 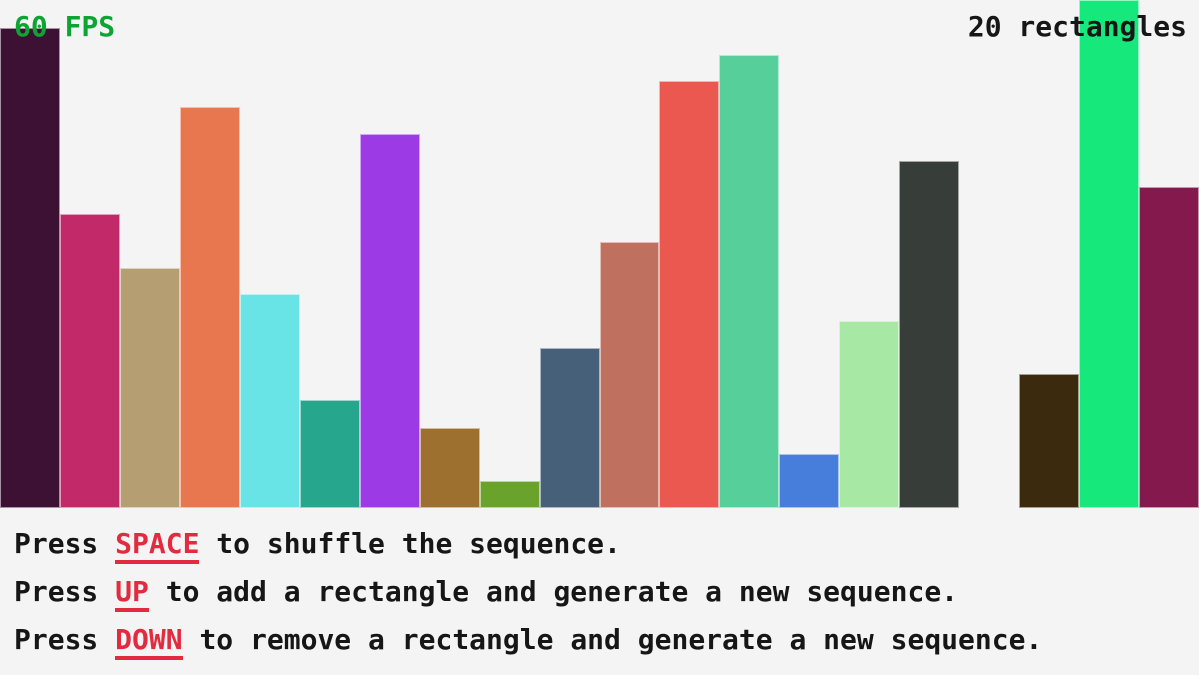 What do you see at coordinates (132, 594) in the screenshot?
I see `key-hint-up: UP` at bounding box center [132, 594].